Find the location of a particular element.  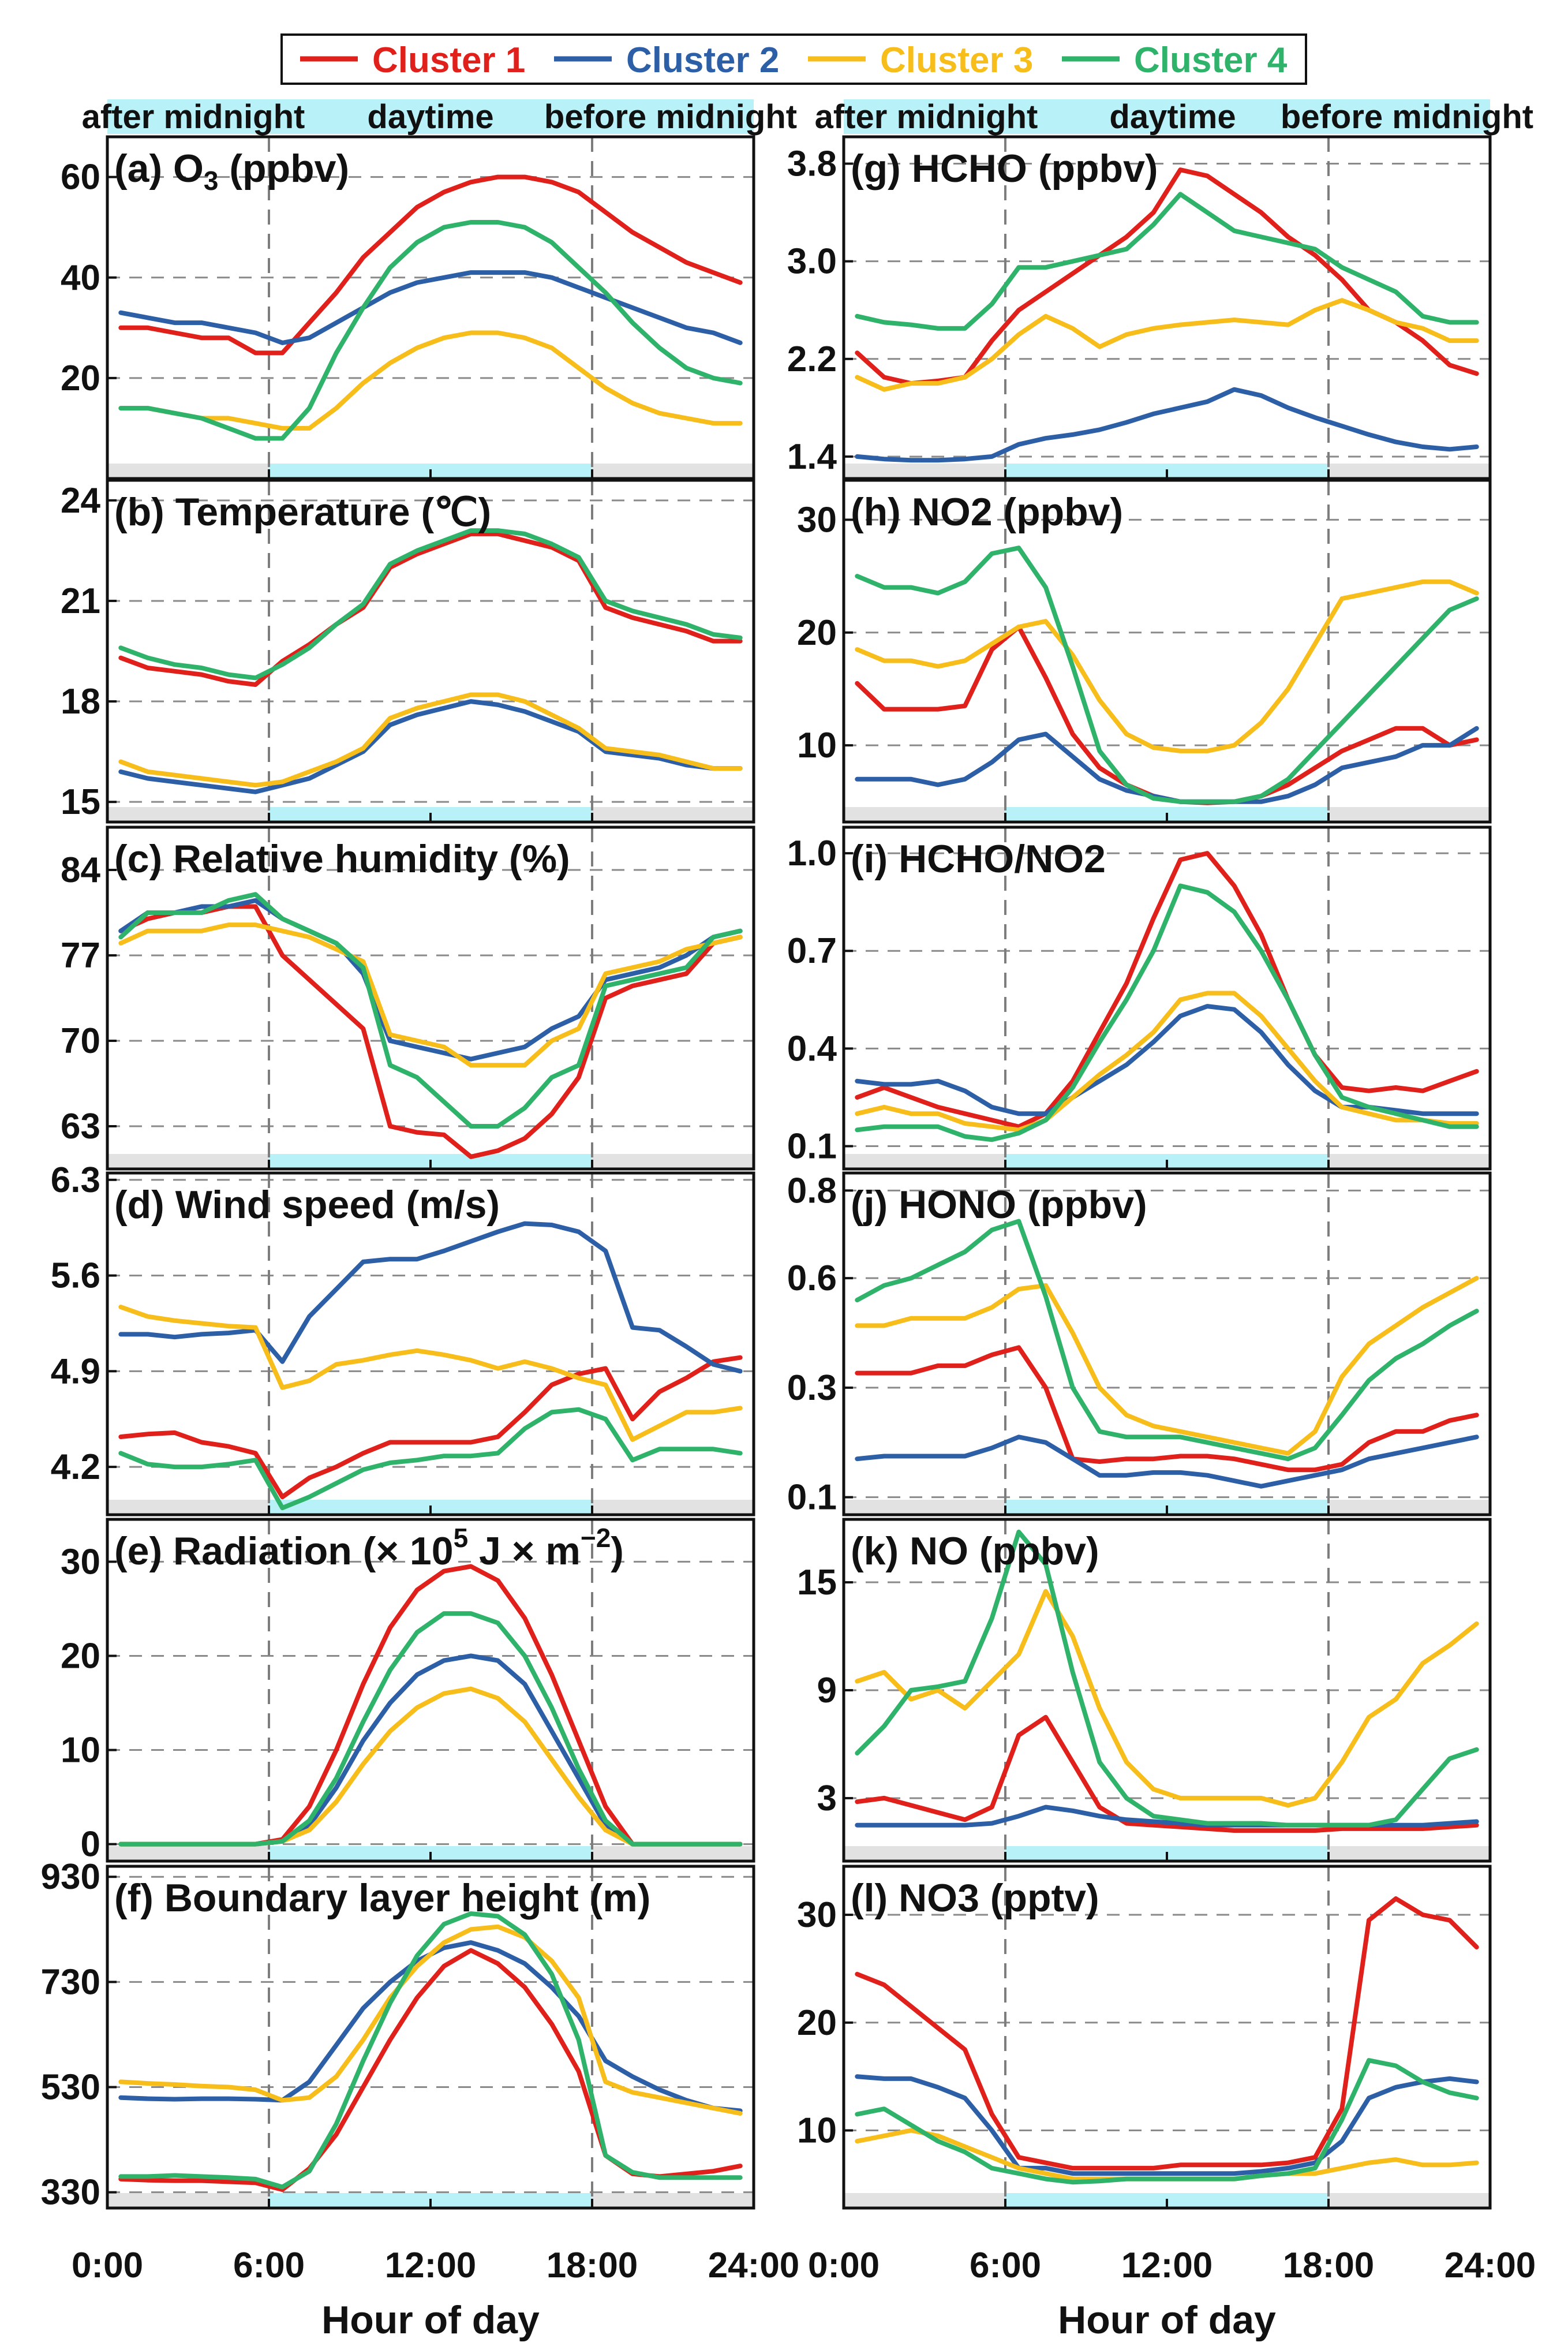

y-tick-label: 18 is located at coordinates (80, 702).